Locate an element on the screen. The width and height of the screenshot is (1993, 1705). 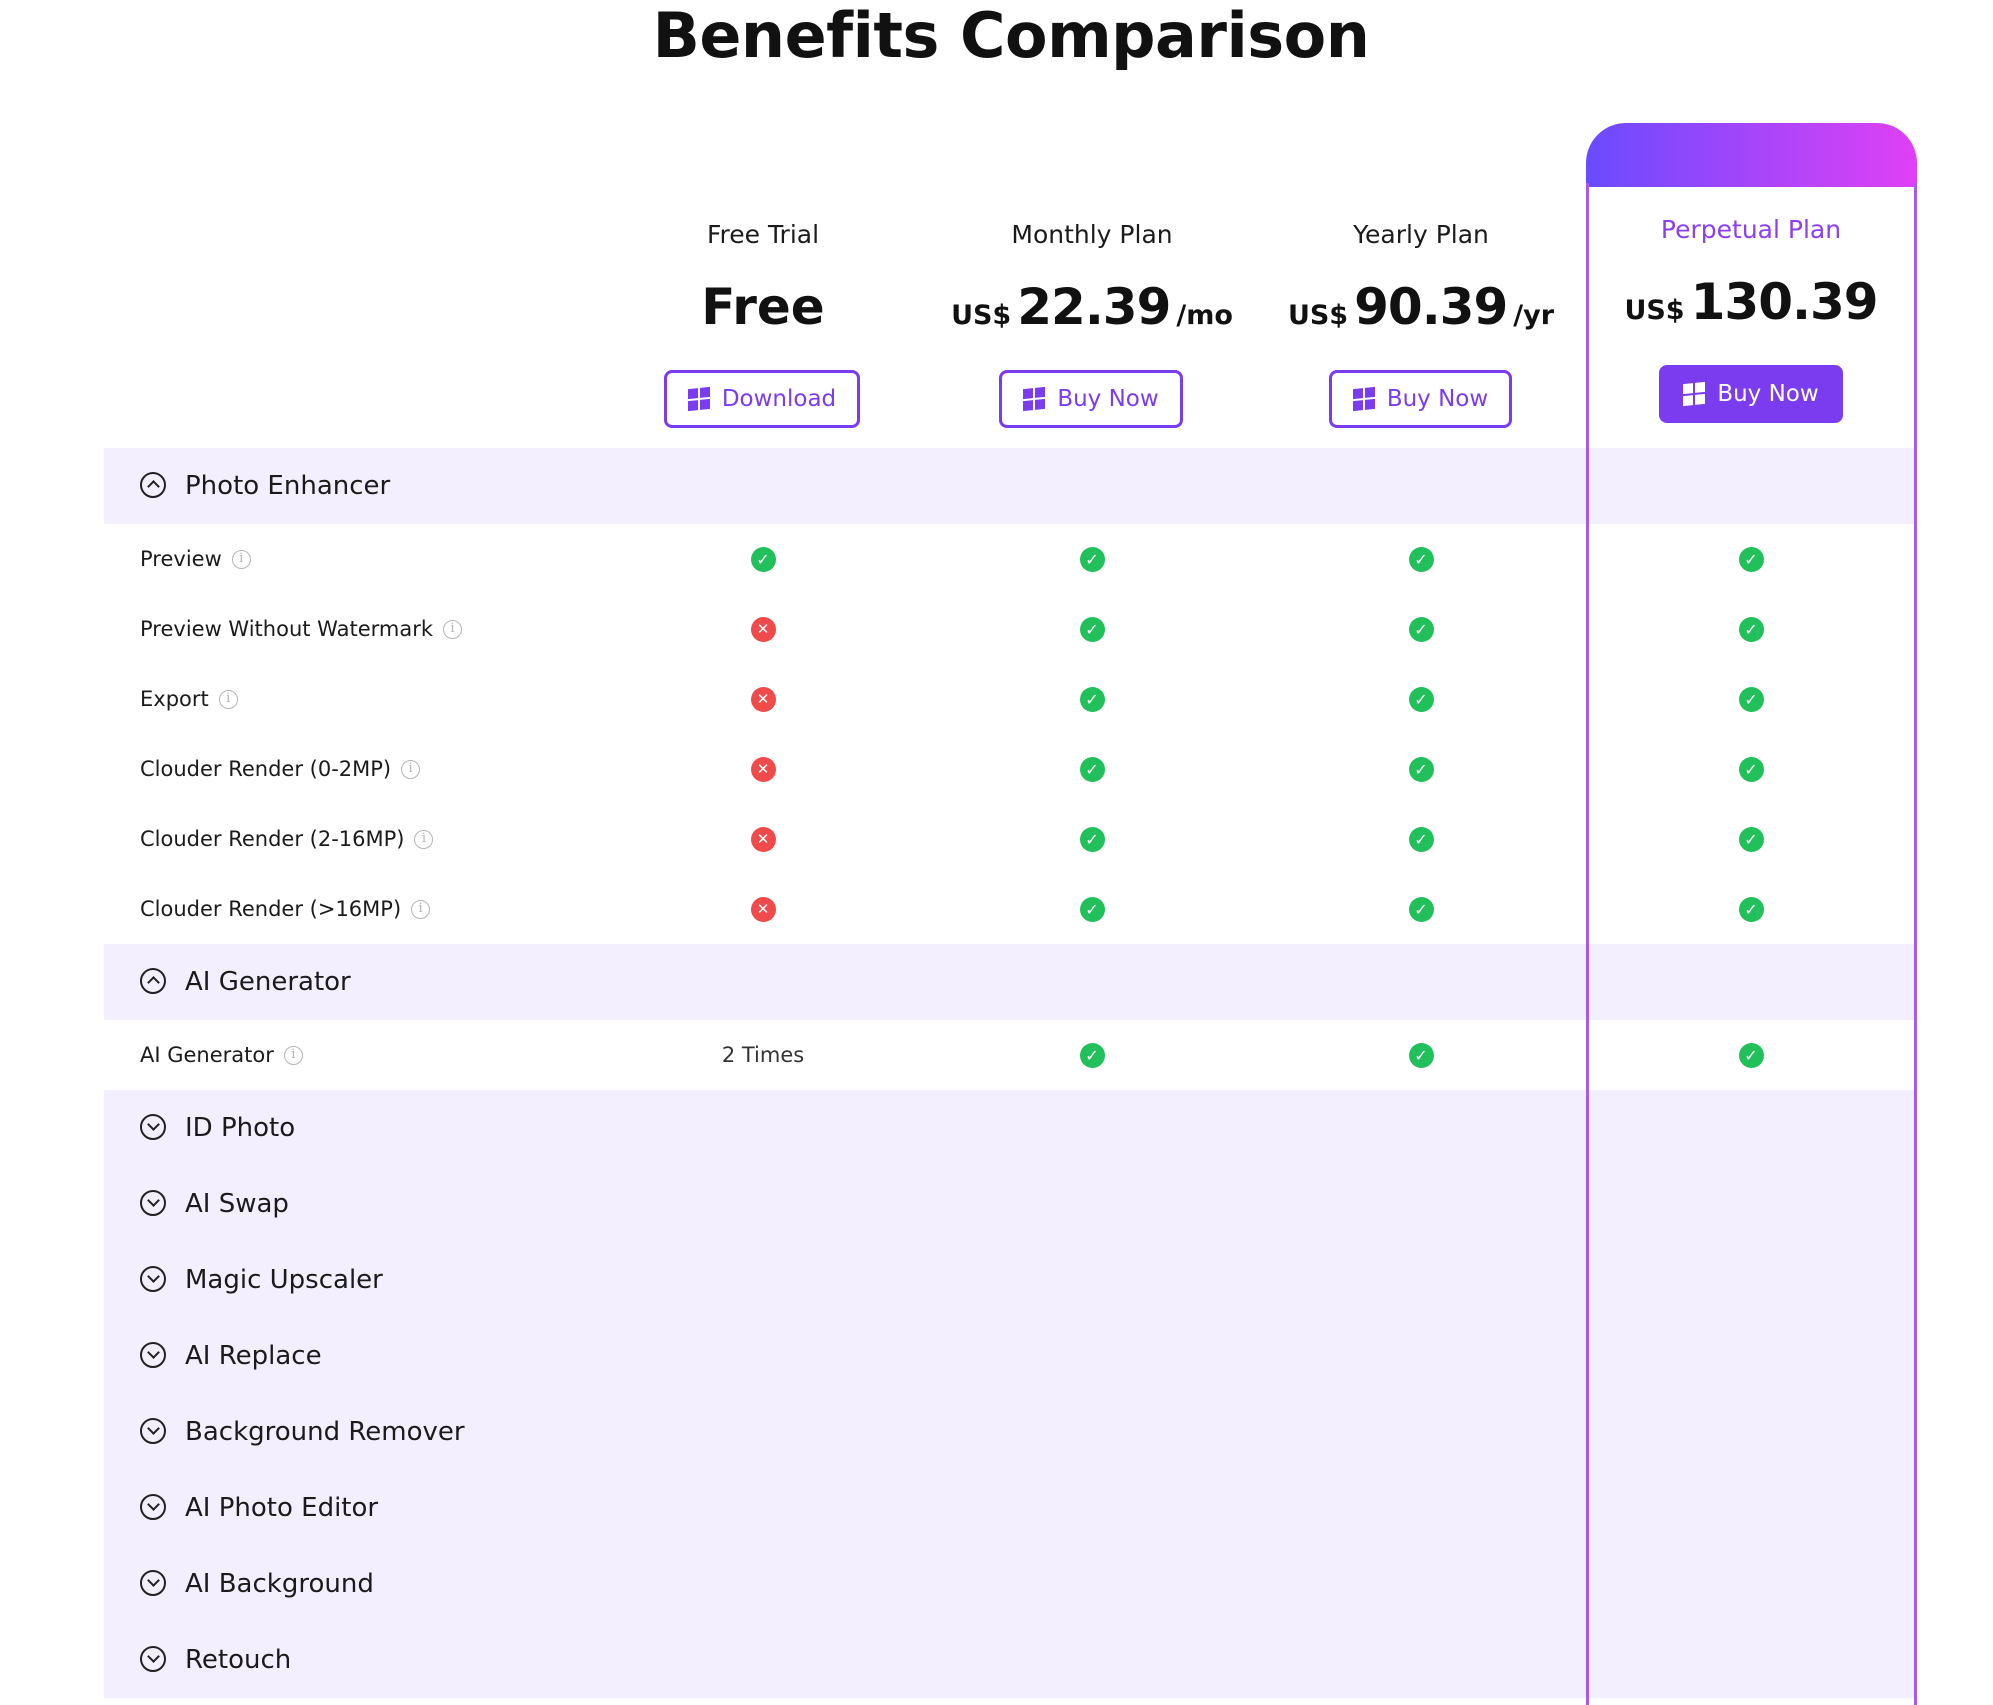
plan-price: Free is located at coordinates (763, 308).